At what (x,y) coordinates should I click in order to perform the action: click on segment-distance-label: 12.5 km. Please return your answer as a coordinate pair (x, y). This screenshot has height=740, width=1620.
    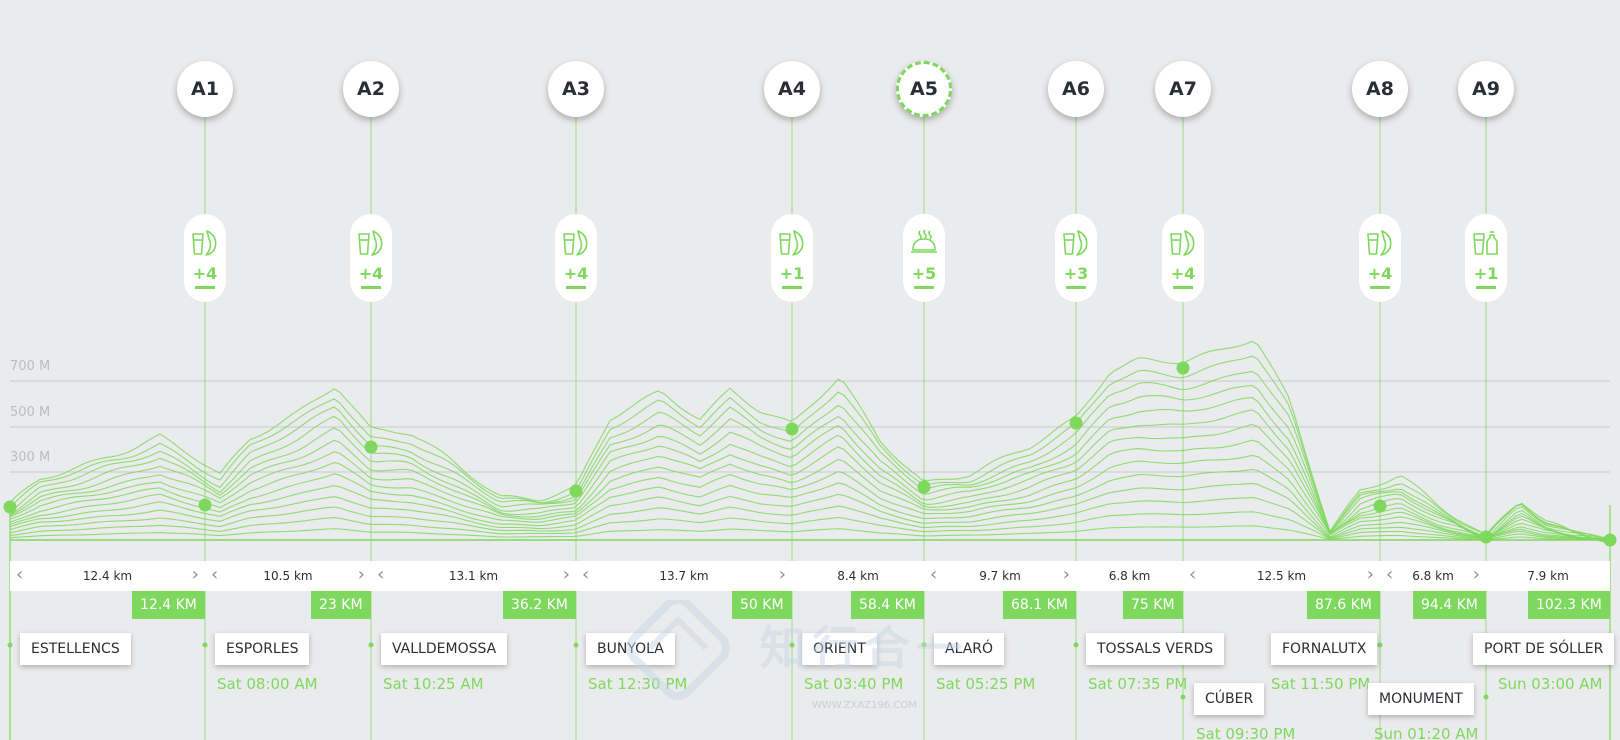
    Looking at the image, I should click on (1281, 576).